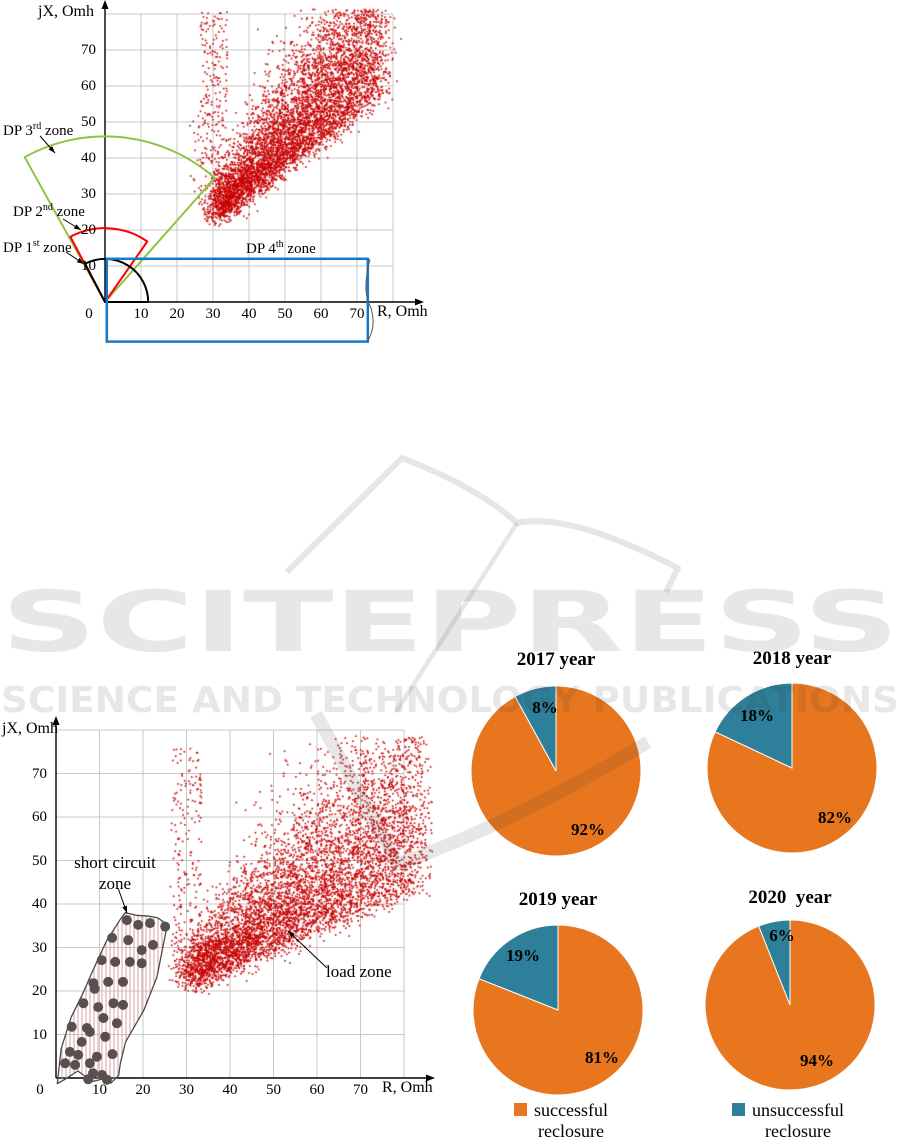  What do you see at coordinates (115, 862) in the screenshot?
I see `short-circuit-line1: short circuit` at bounding box center [115, 862].